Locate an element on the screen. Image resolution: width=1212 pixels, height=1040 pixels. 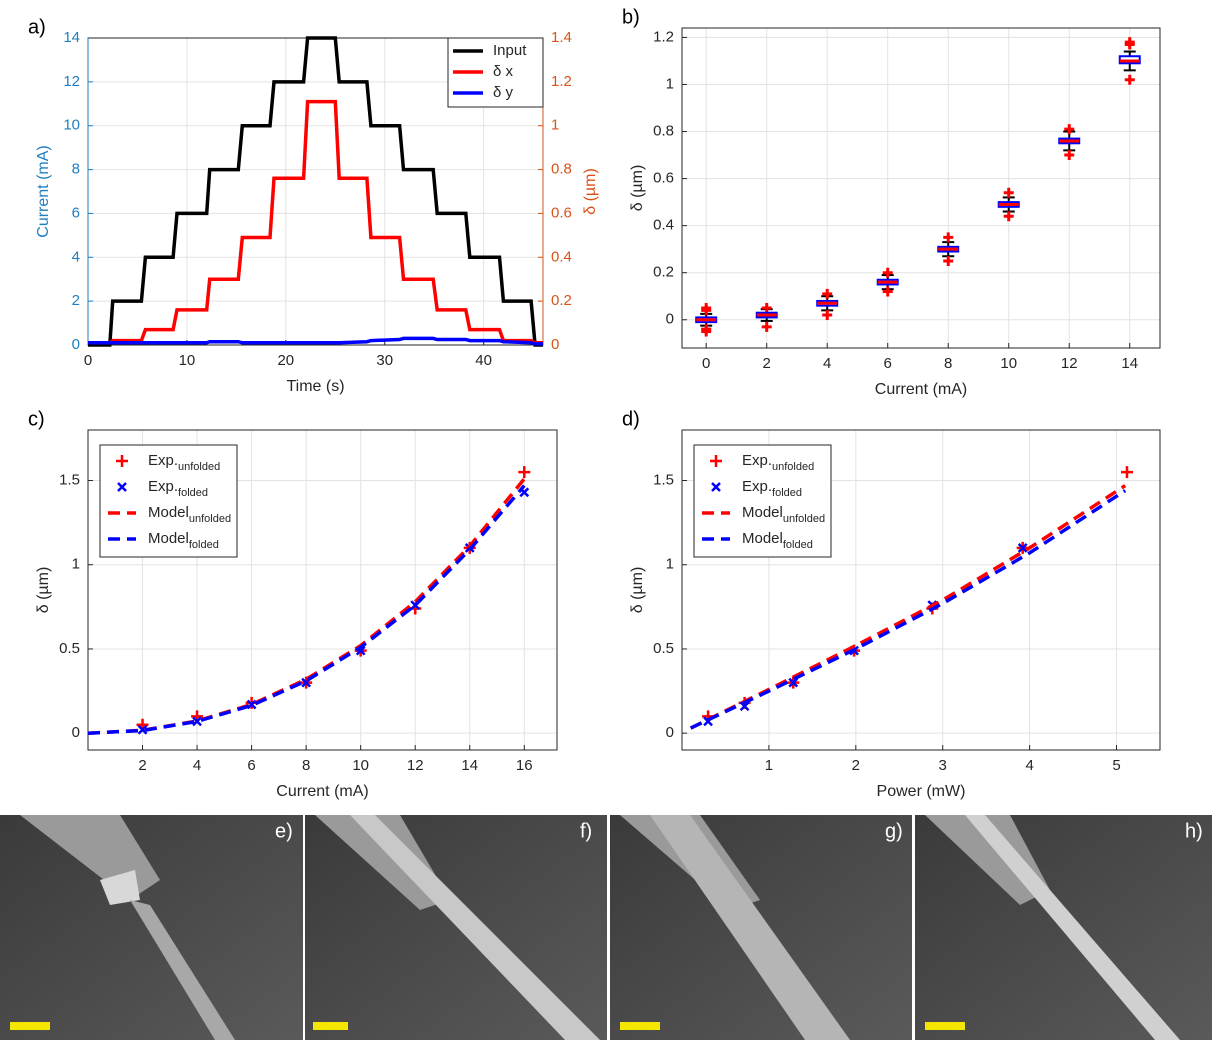
y-tick-label: 8 is located at coordinates (76, 169).